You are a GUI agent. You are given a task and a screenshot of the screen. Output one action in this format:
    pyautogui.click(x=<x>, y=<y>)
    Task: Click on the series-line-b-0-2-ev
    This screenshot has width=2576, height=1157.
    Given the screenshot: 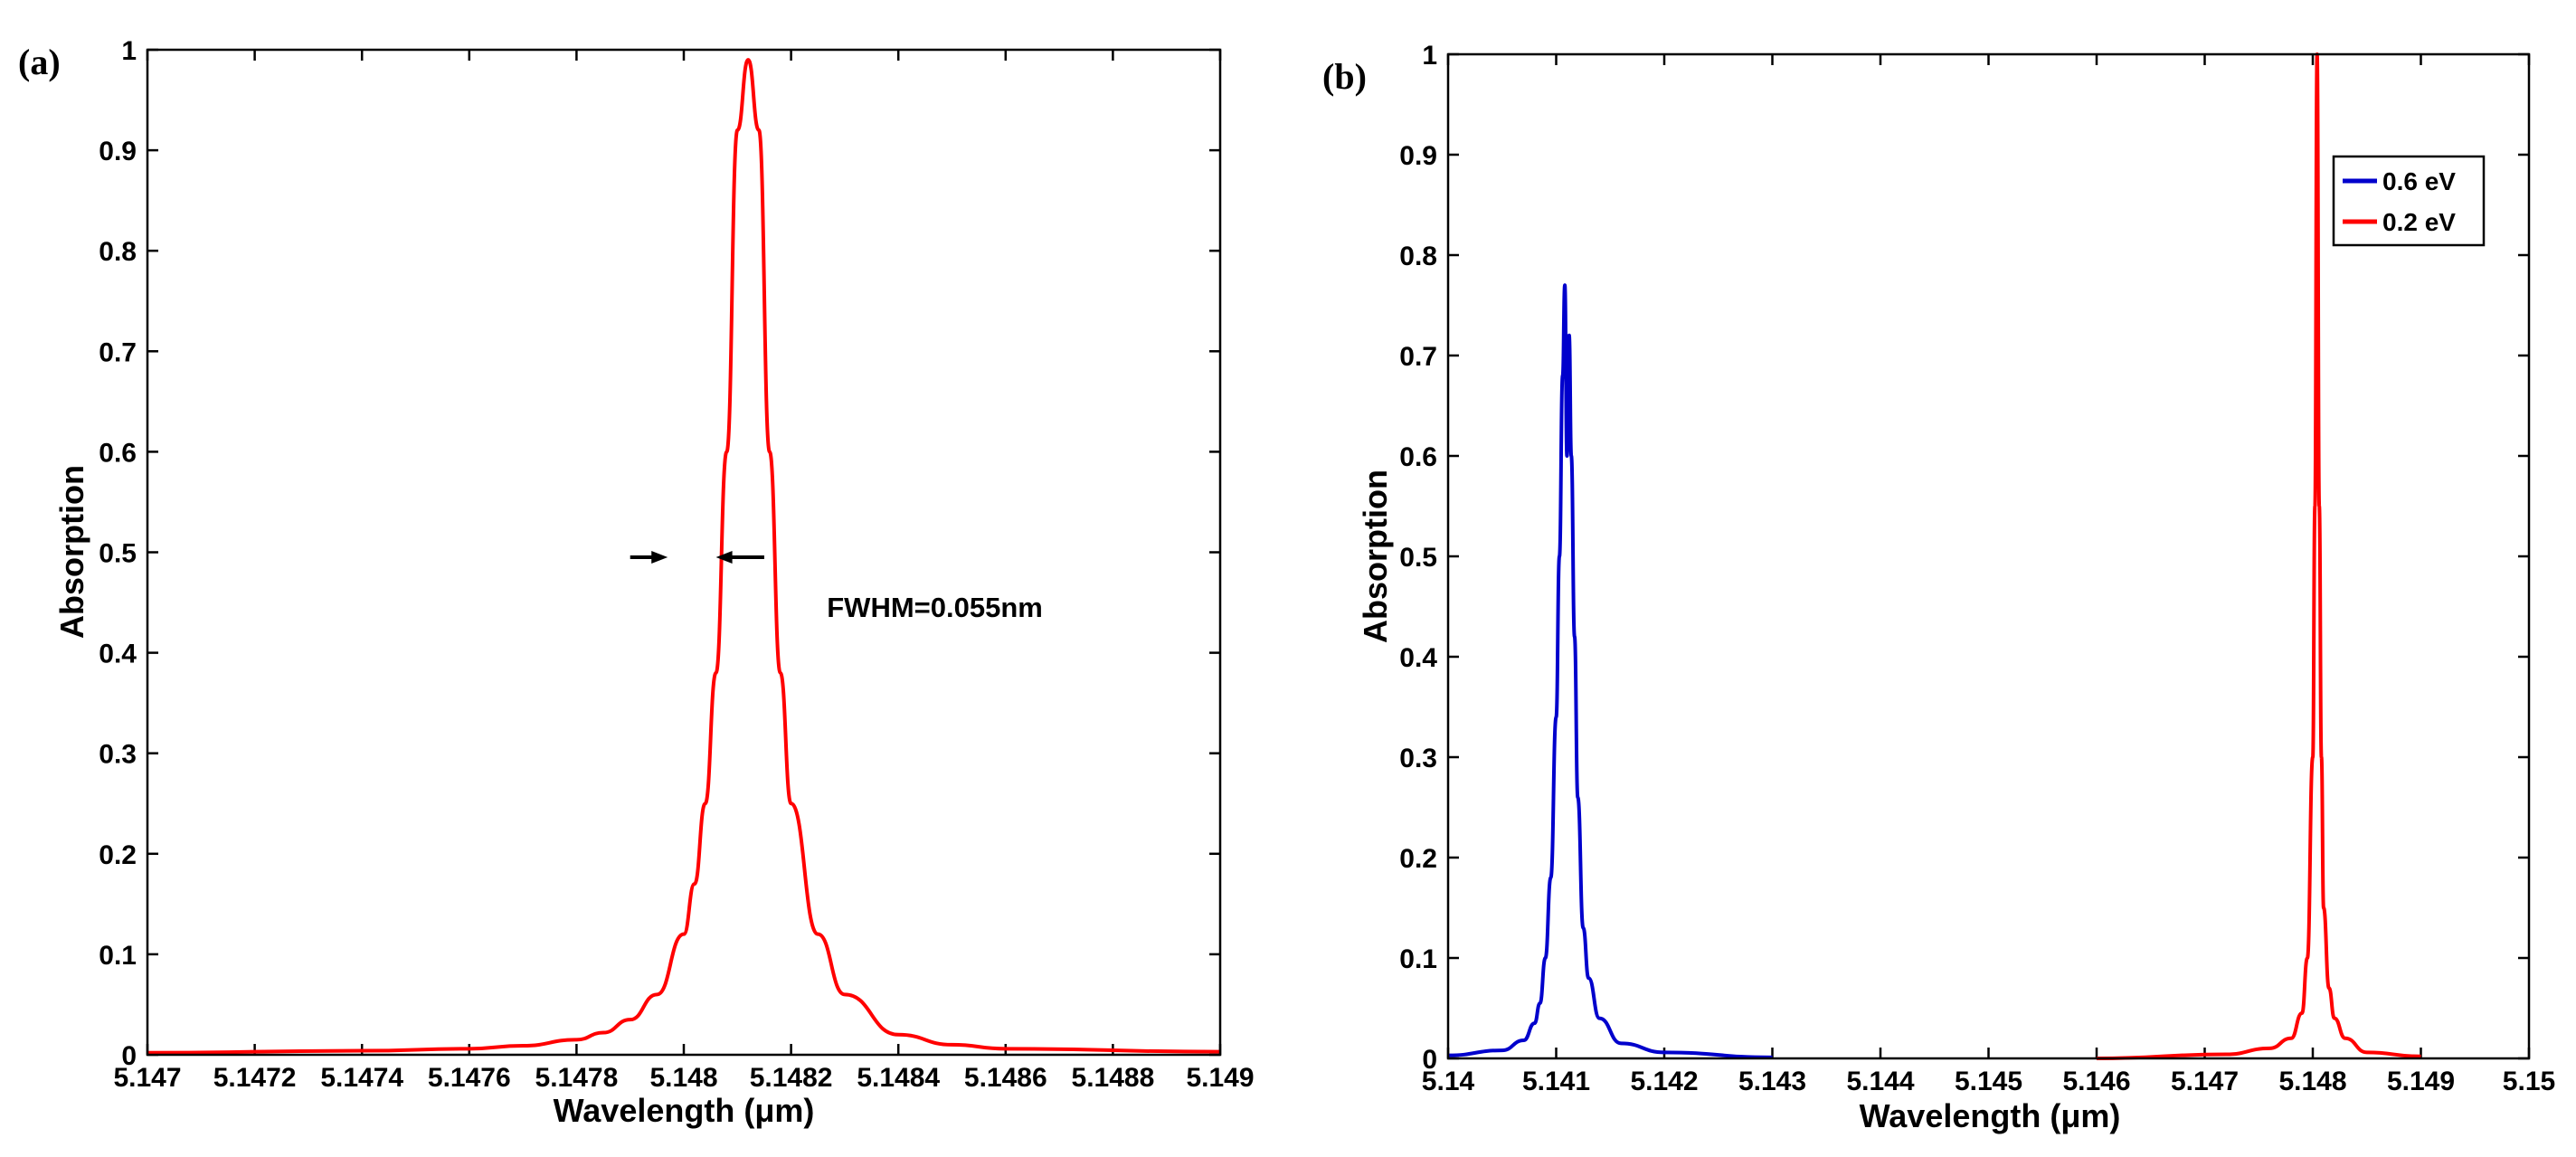 What is the action you would take?
    pyautogui.click(x=2258, y=556)
    